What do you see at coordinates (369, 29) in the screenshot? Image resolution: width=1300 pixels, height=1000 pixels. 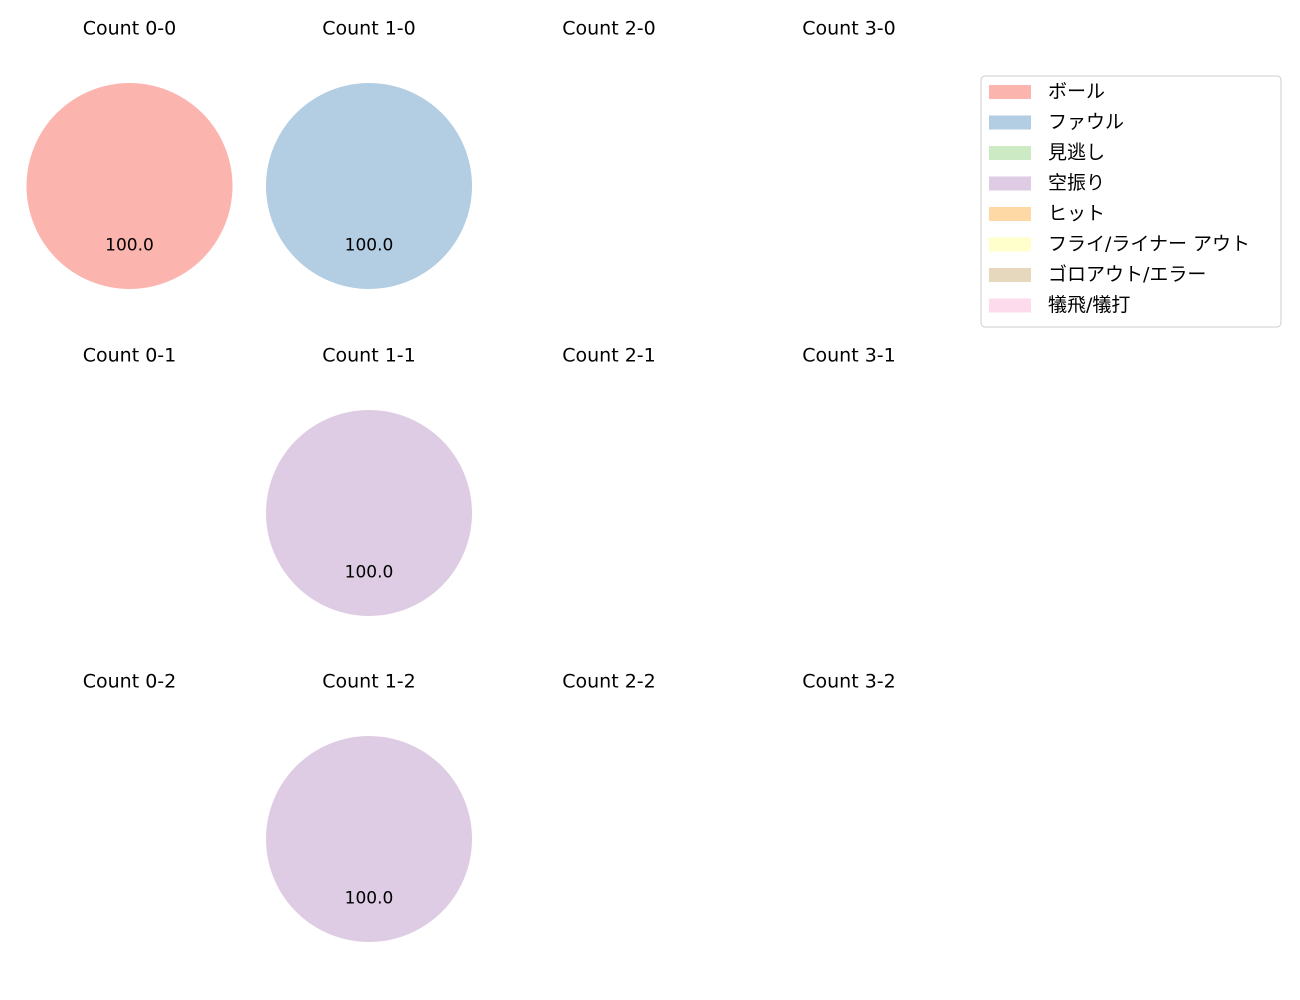 I see `panel-title: Count 1-0` at bounding box center [369, 29].